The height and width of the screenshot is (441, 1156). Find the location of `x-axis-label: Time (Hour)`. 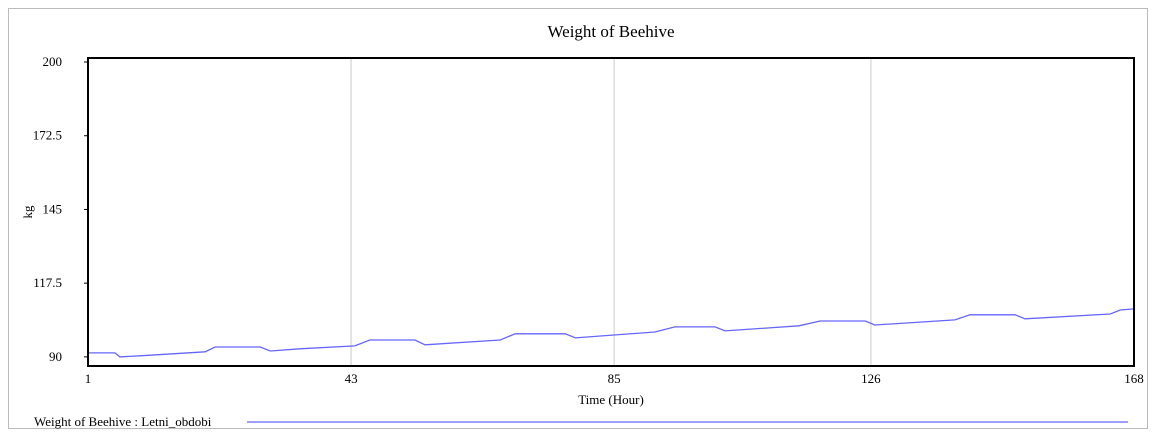

x-axis-label: Time (Hour) is located at coordinates (611, 399).